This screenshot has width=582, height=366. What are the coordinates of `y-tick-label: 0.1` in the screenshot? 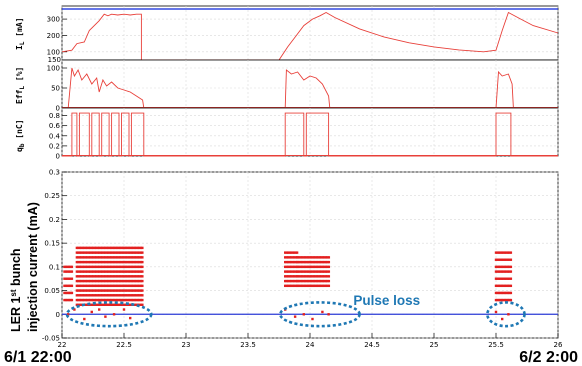 It's located at (54, 267).